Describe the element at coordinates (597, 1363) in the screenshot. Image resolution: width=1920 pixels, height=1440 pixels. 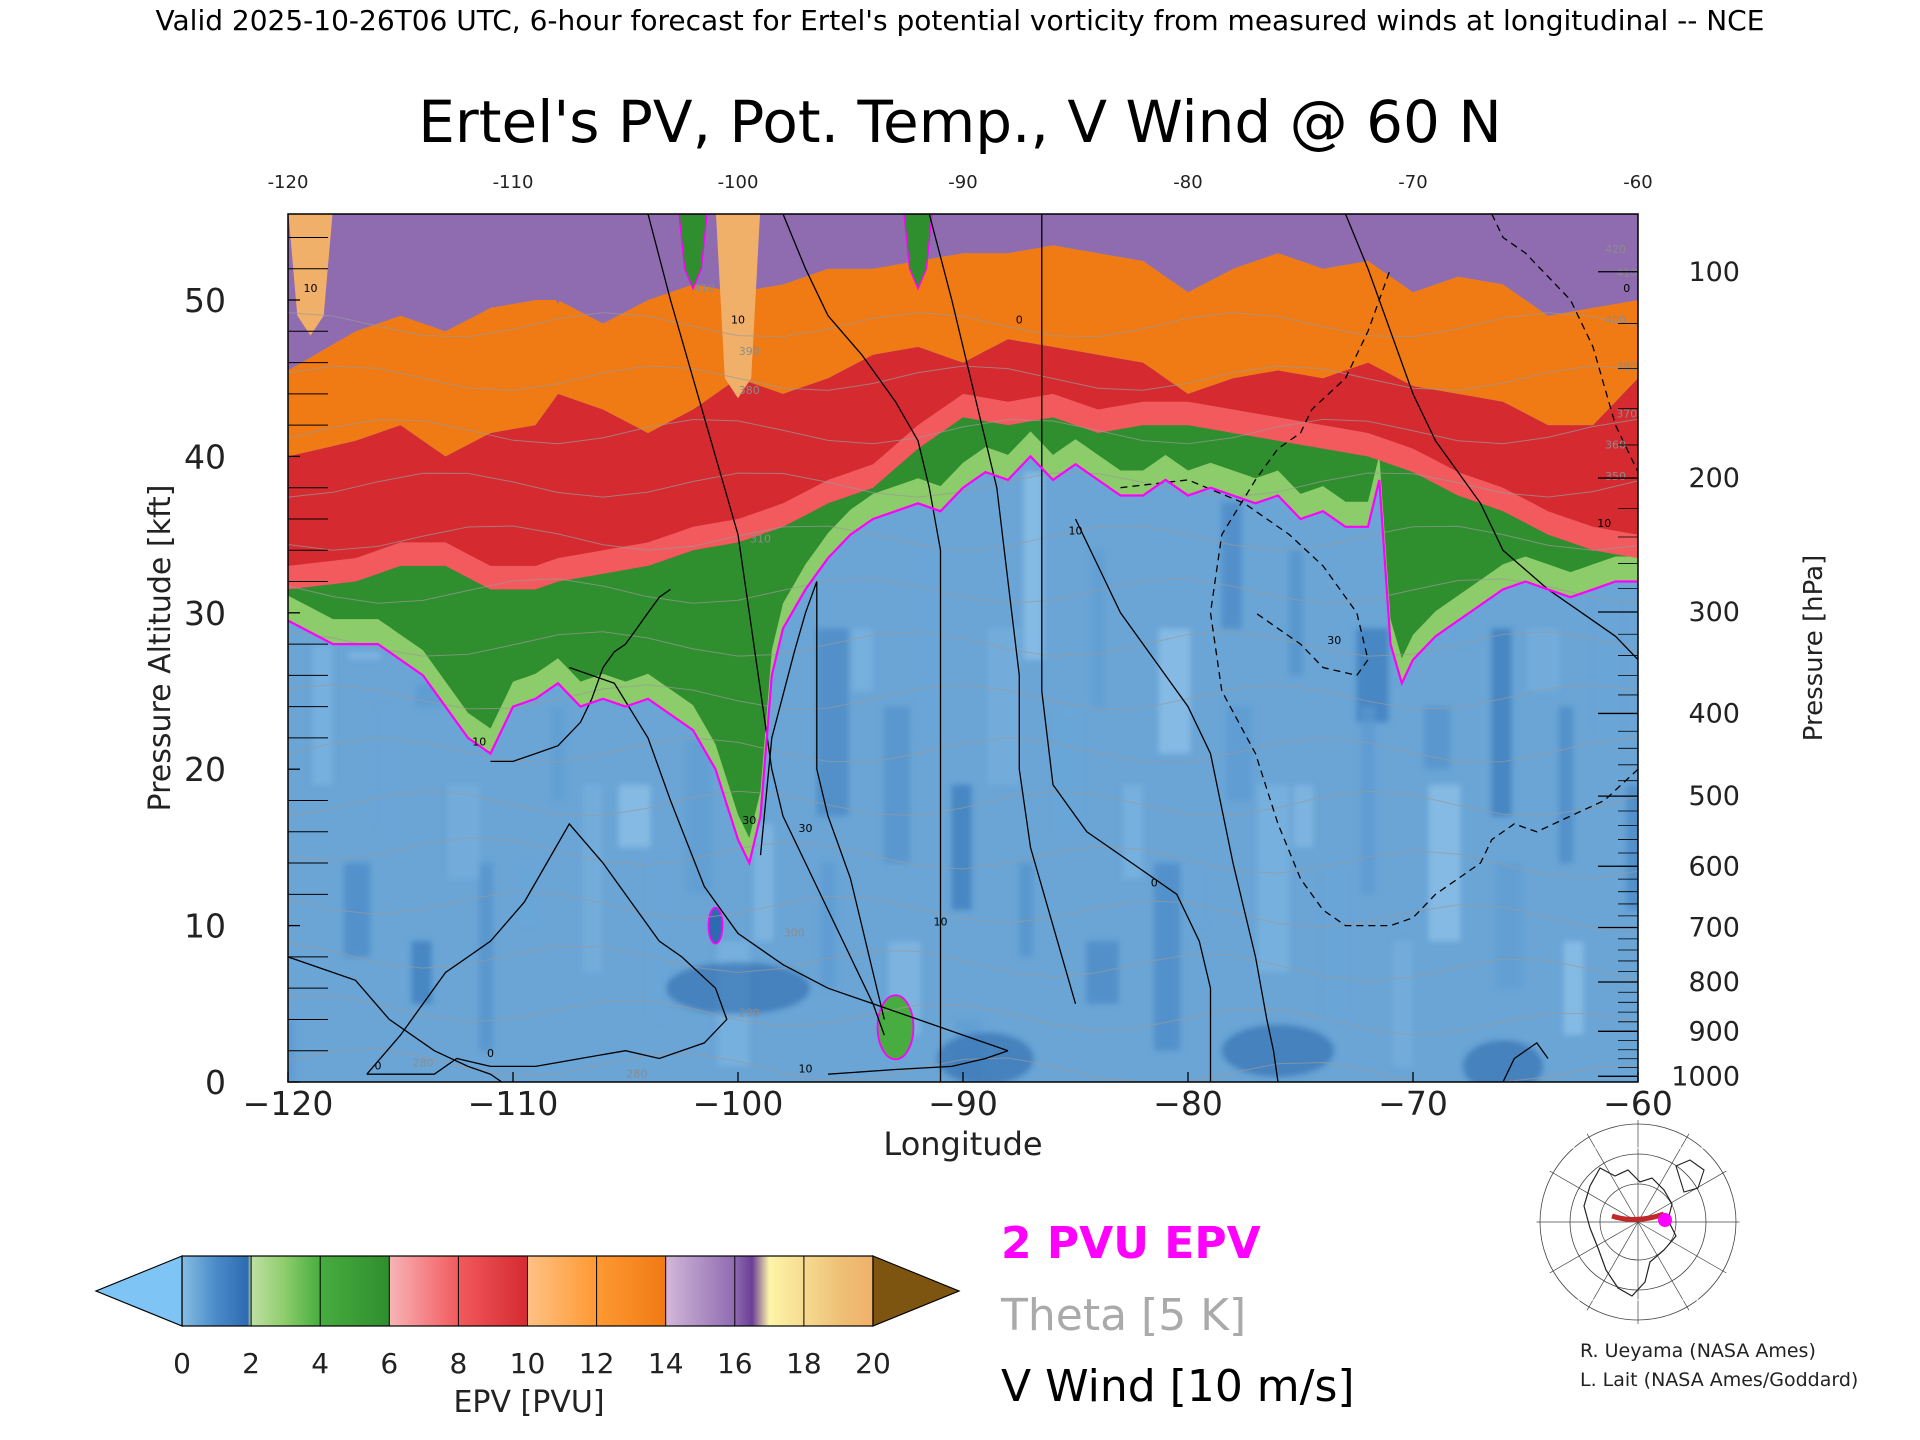
I see `colorbar-tick-label: 12` at that location.